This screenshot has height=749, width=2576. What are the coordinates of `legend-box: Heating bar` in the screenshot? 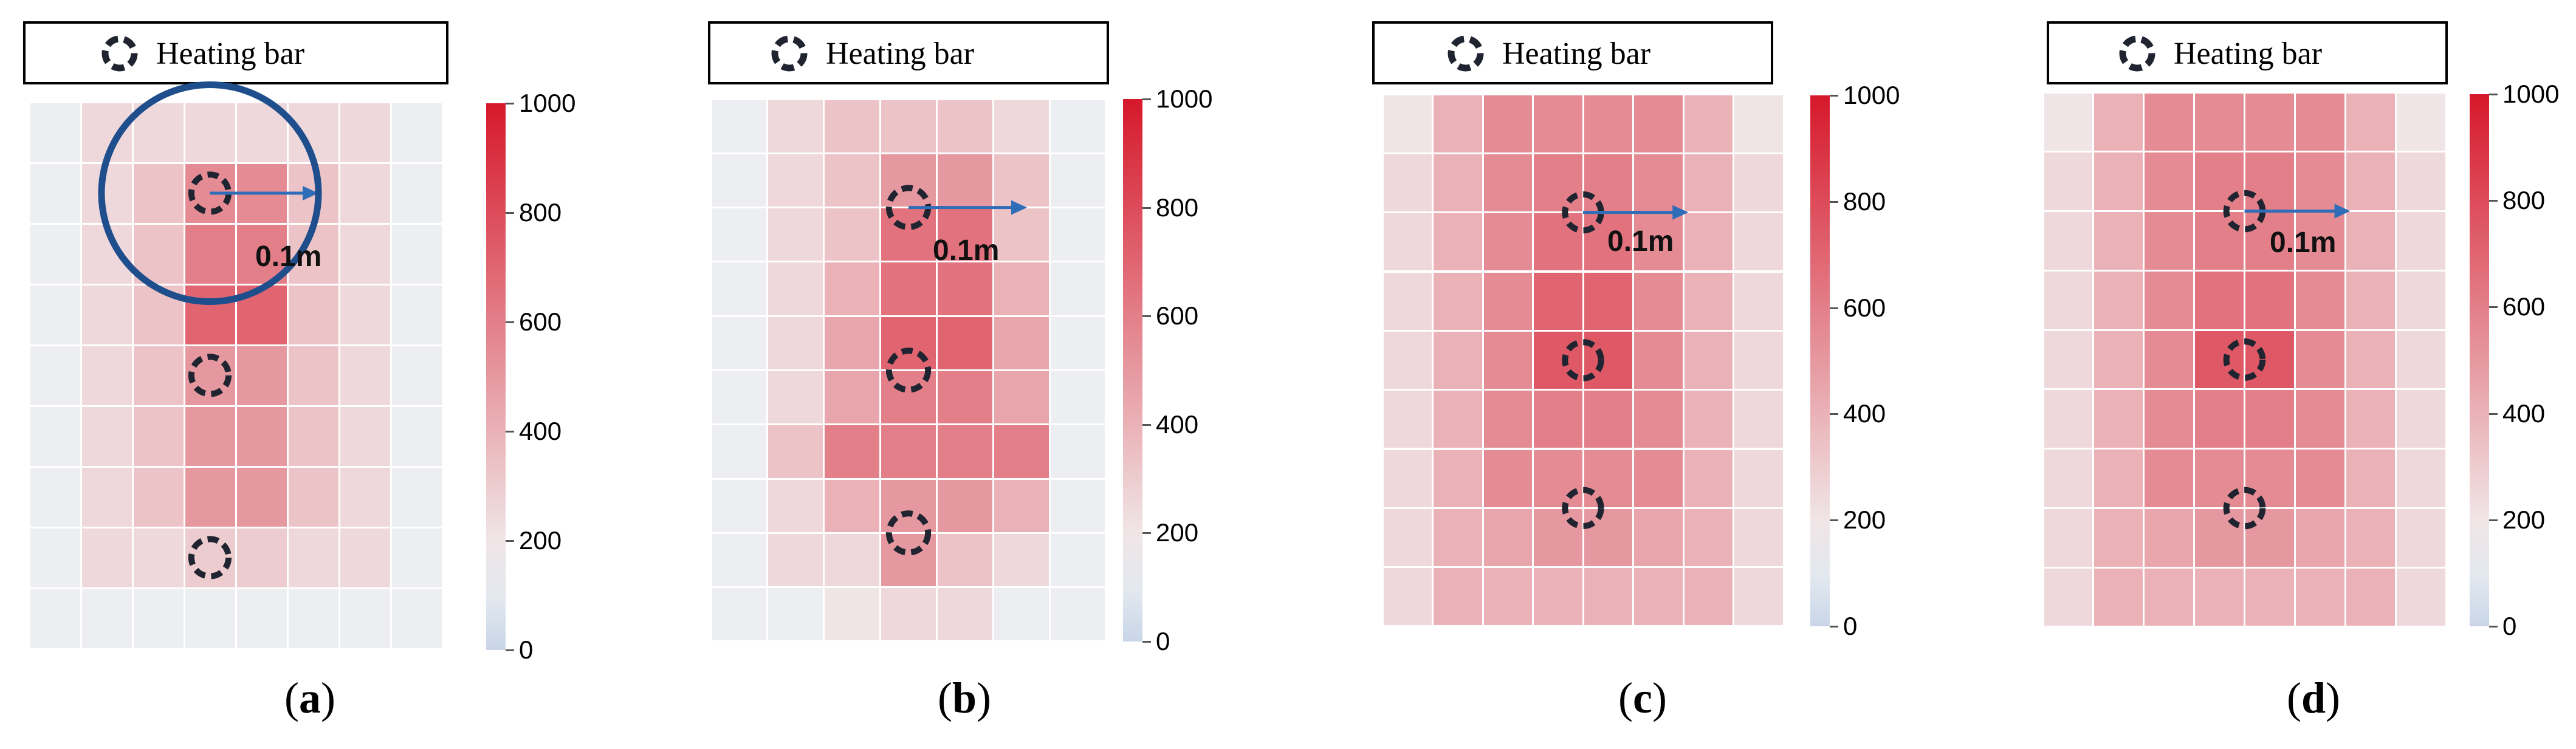 It's located at (2247, 52).